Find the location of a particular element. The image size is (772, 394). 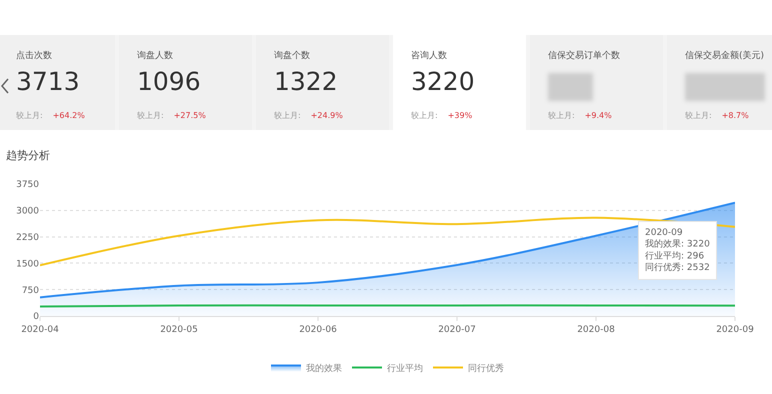

text: +9.4% is located at coordinates (598, 115).